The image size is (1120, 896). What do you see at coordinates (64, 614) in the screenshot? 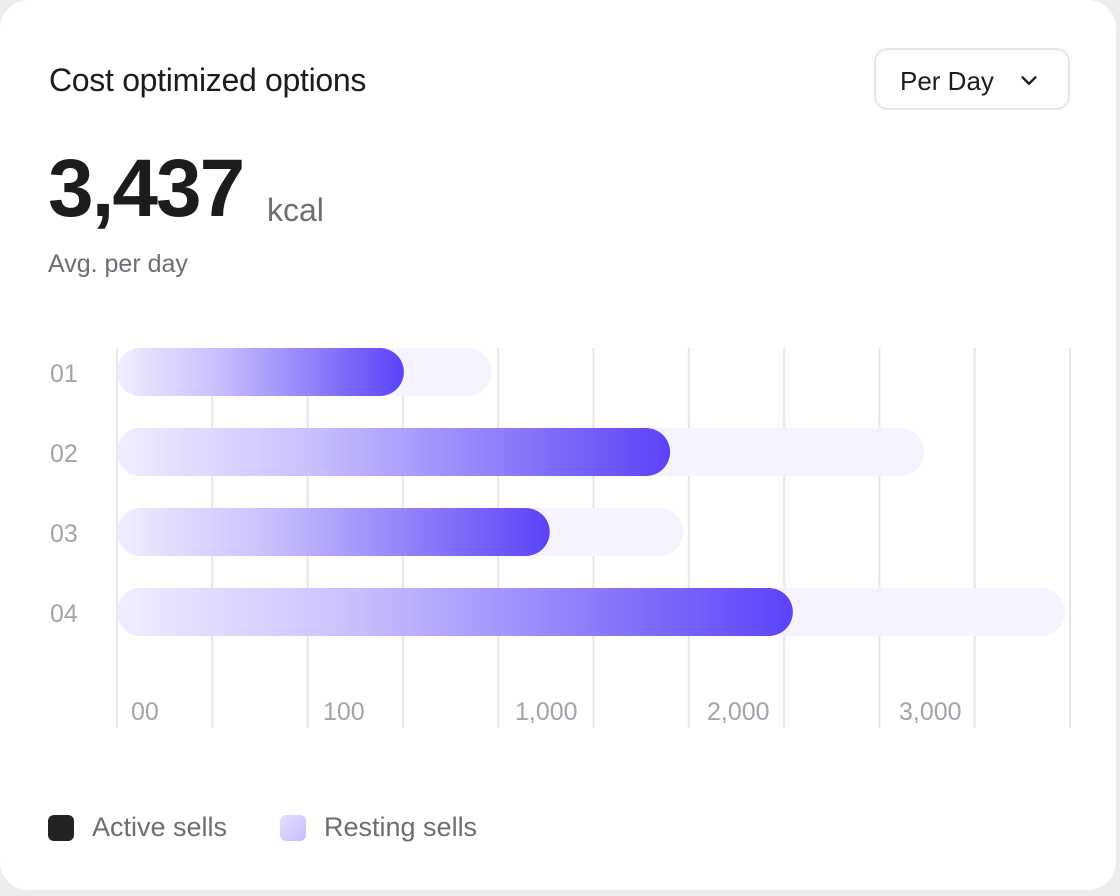
I see `category-label: 04` at bounding box center [64, 614].